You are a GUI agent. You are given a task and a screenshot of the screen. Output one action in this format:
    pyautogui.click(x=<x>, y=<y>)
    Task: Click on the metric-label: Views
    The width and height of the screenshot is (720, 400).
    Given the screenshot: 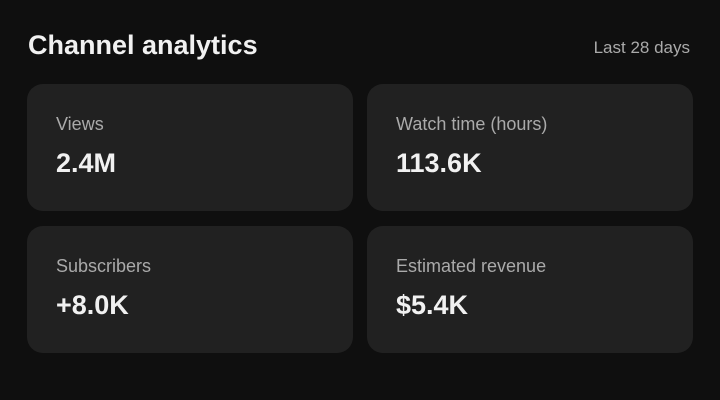 What is the action you would take?
    pyautogui.click(x=80, y=124)
    